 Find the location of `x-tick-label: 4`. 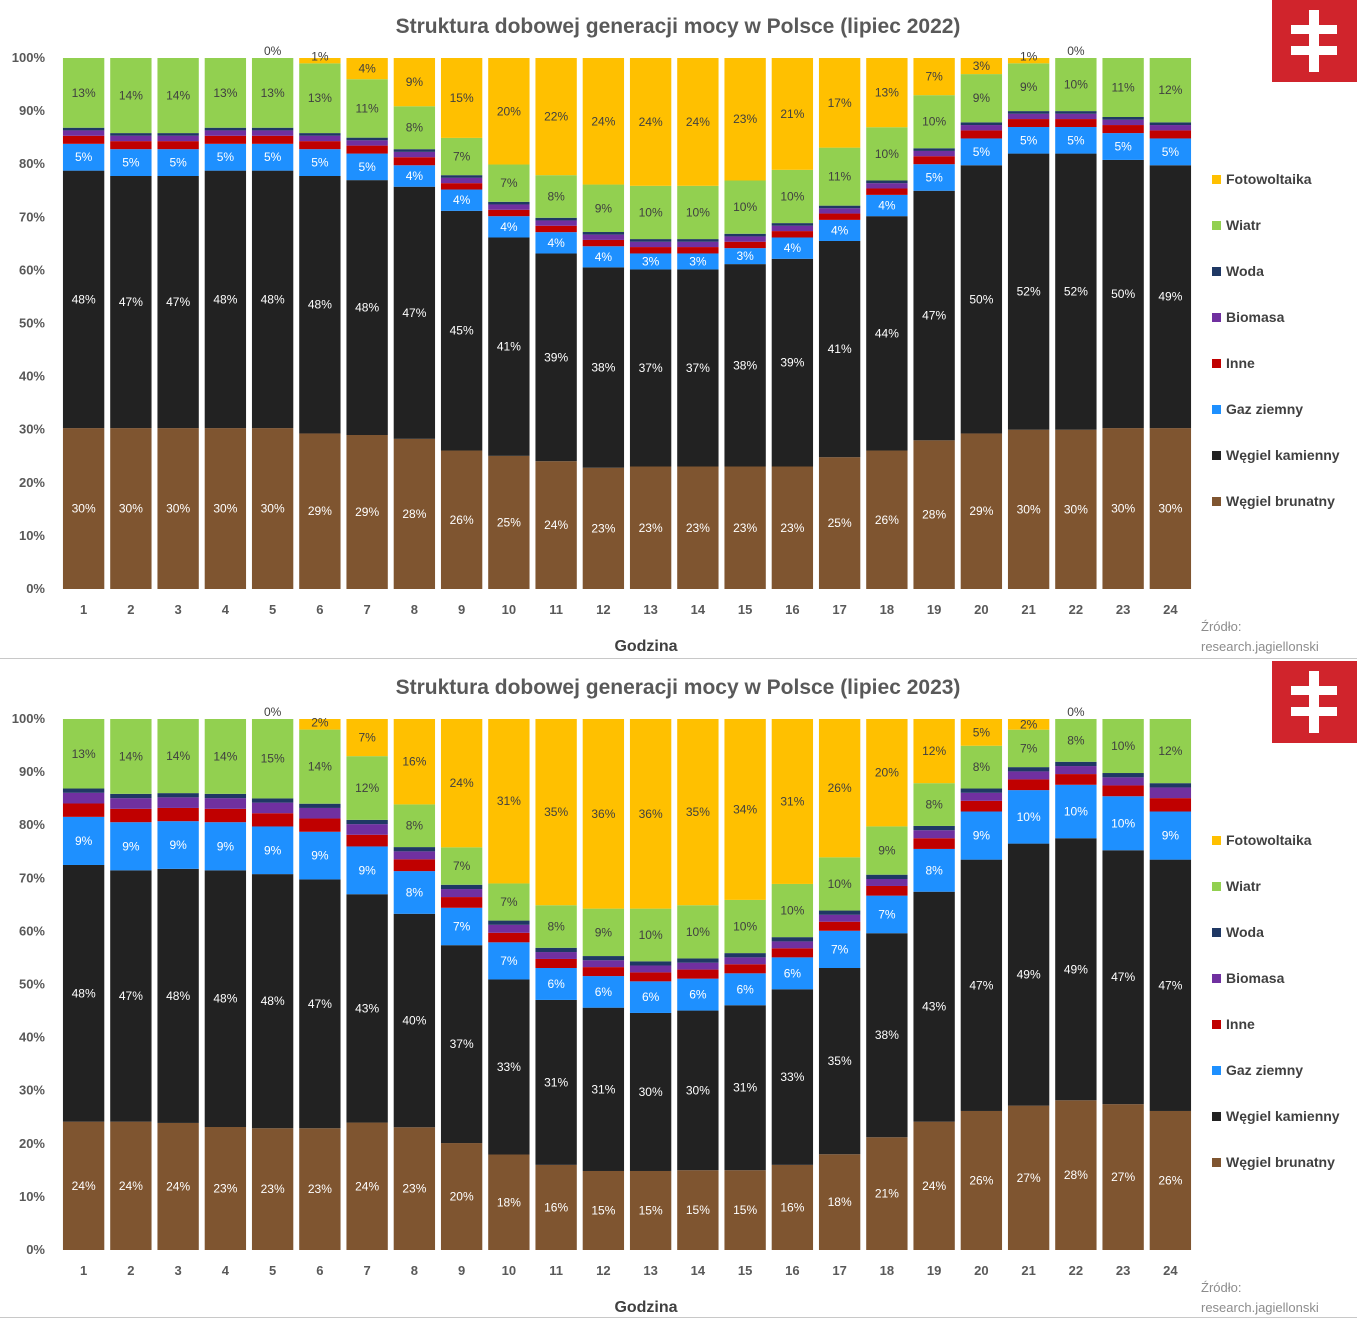

x-tick-label: 4 is located at coordinates (226, 1270).